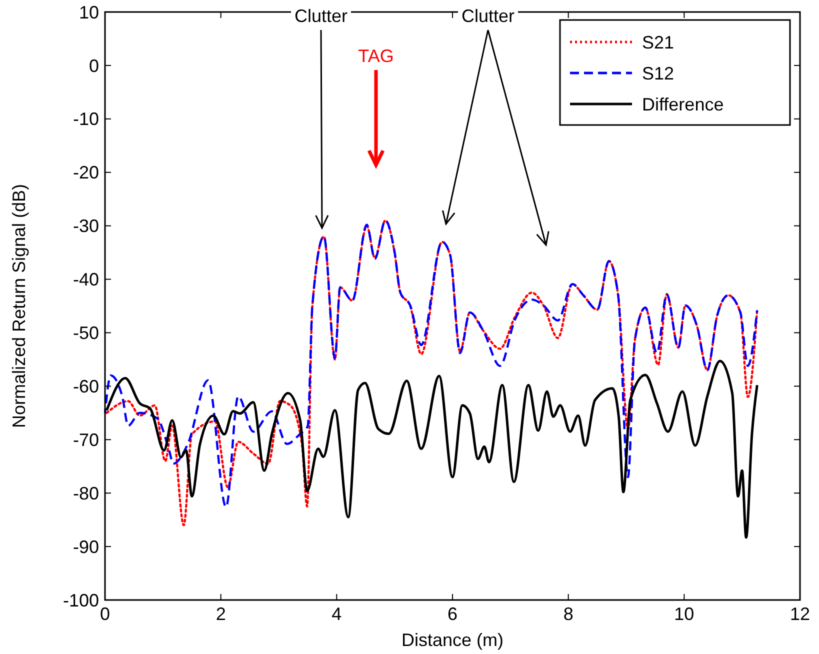  Describe the element at coordinates (452, 614) in the screenshot. I see `x-tick-label: 6` at that location.